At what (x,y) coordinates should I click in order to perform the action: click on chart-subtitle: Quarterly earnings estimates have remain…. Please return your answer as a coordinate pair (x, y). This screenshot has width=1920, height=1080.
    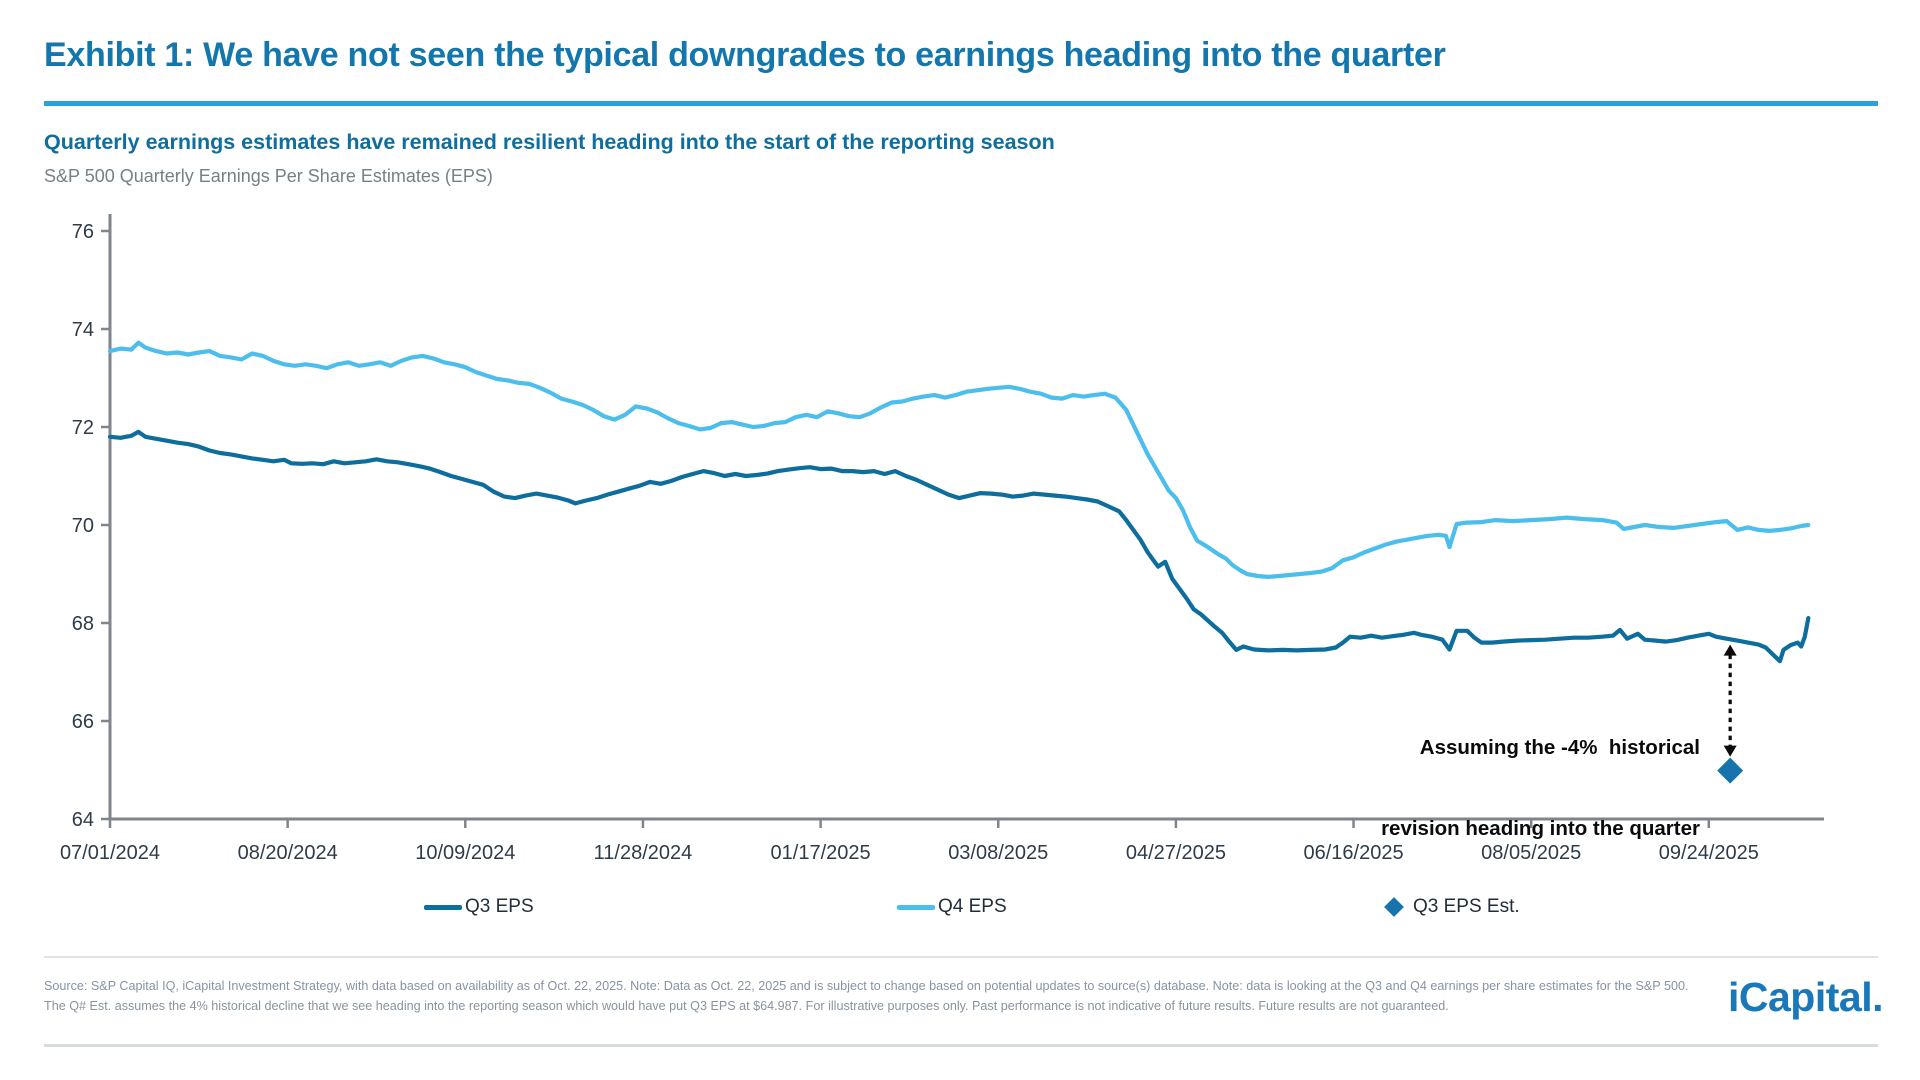
    Looking at the image, I should click on (549, 142).